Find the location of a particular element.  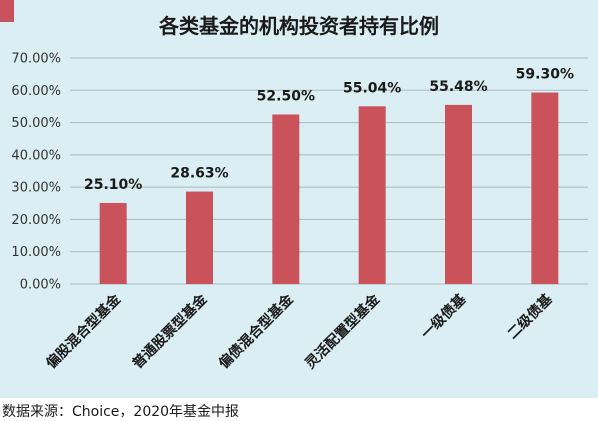

y-tick-label: 60.00% is located at coordinates (36, 91).